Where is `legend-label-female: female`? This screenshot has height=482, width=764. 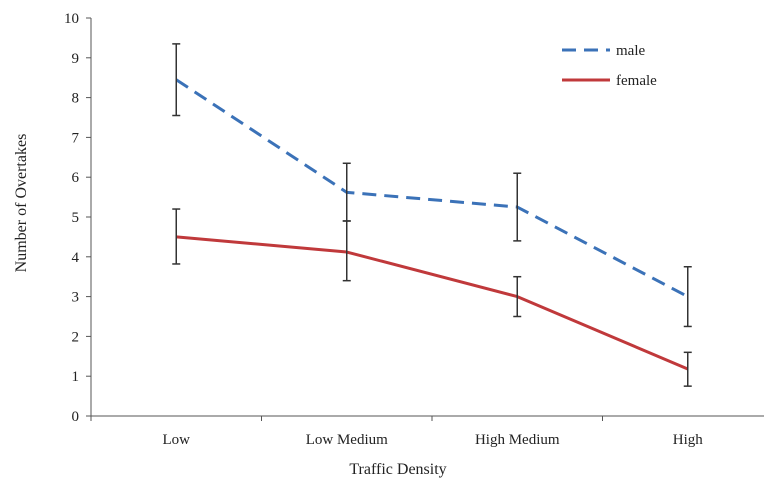 legend-label-female: female is located at coordinates (636, 81).